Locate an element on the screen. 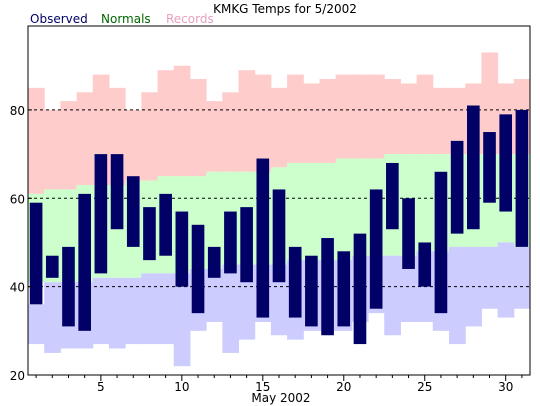  x-tick-label: 10 is located at coordinates (181, 387).